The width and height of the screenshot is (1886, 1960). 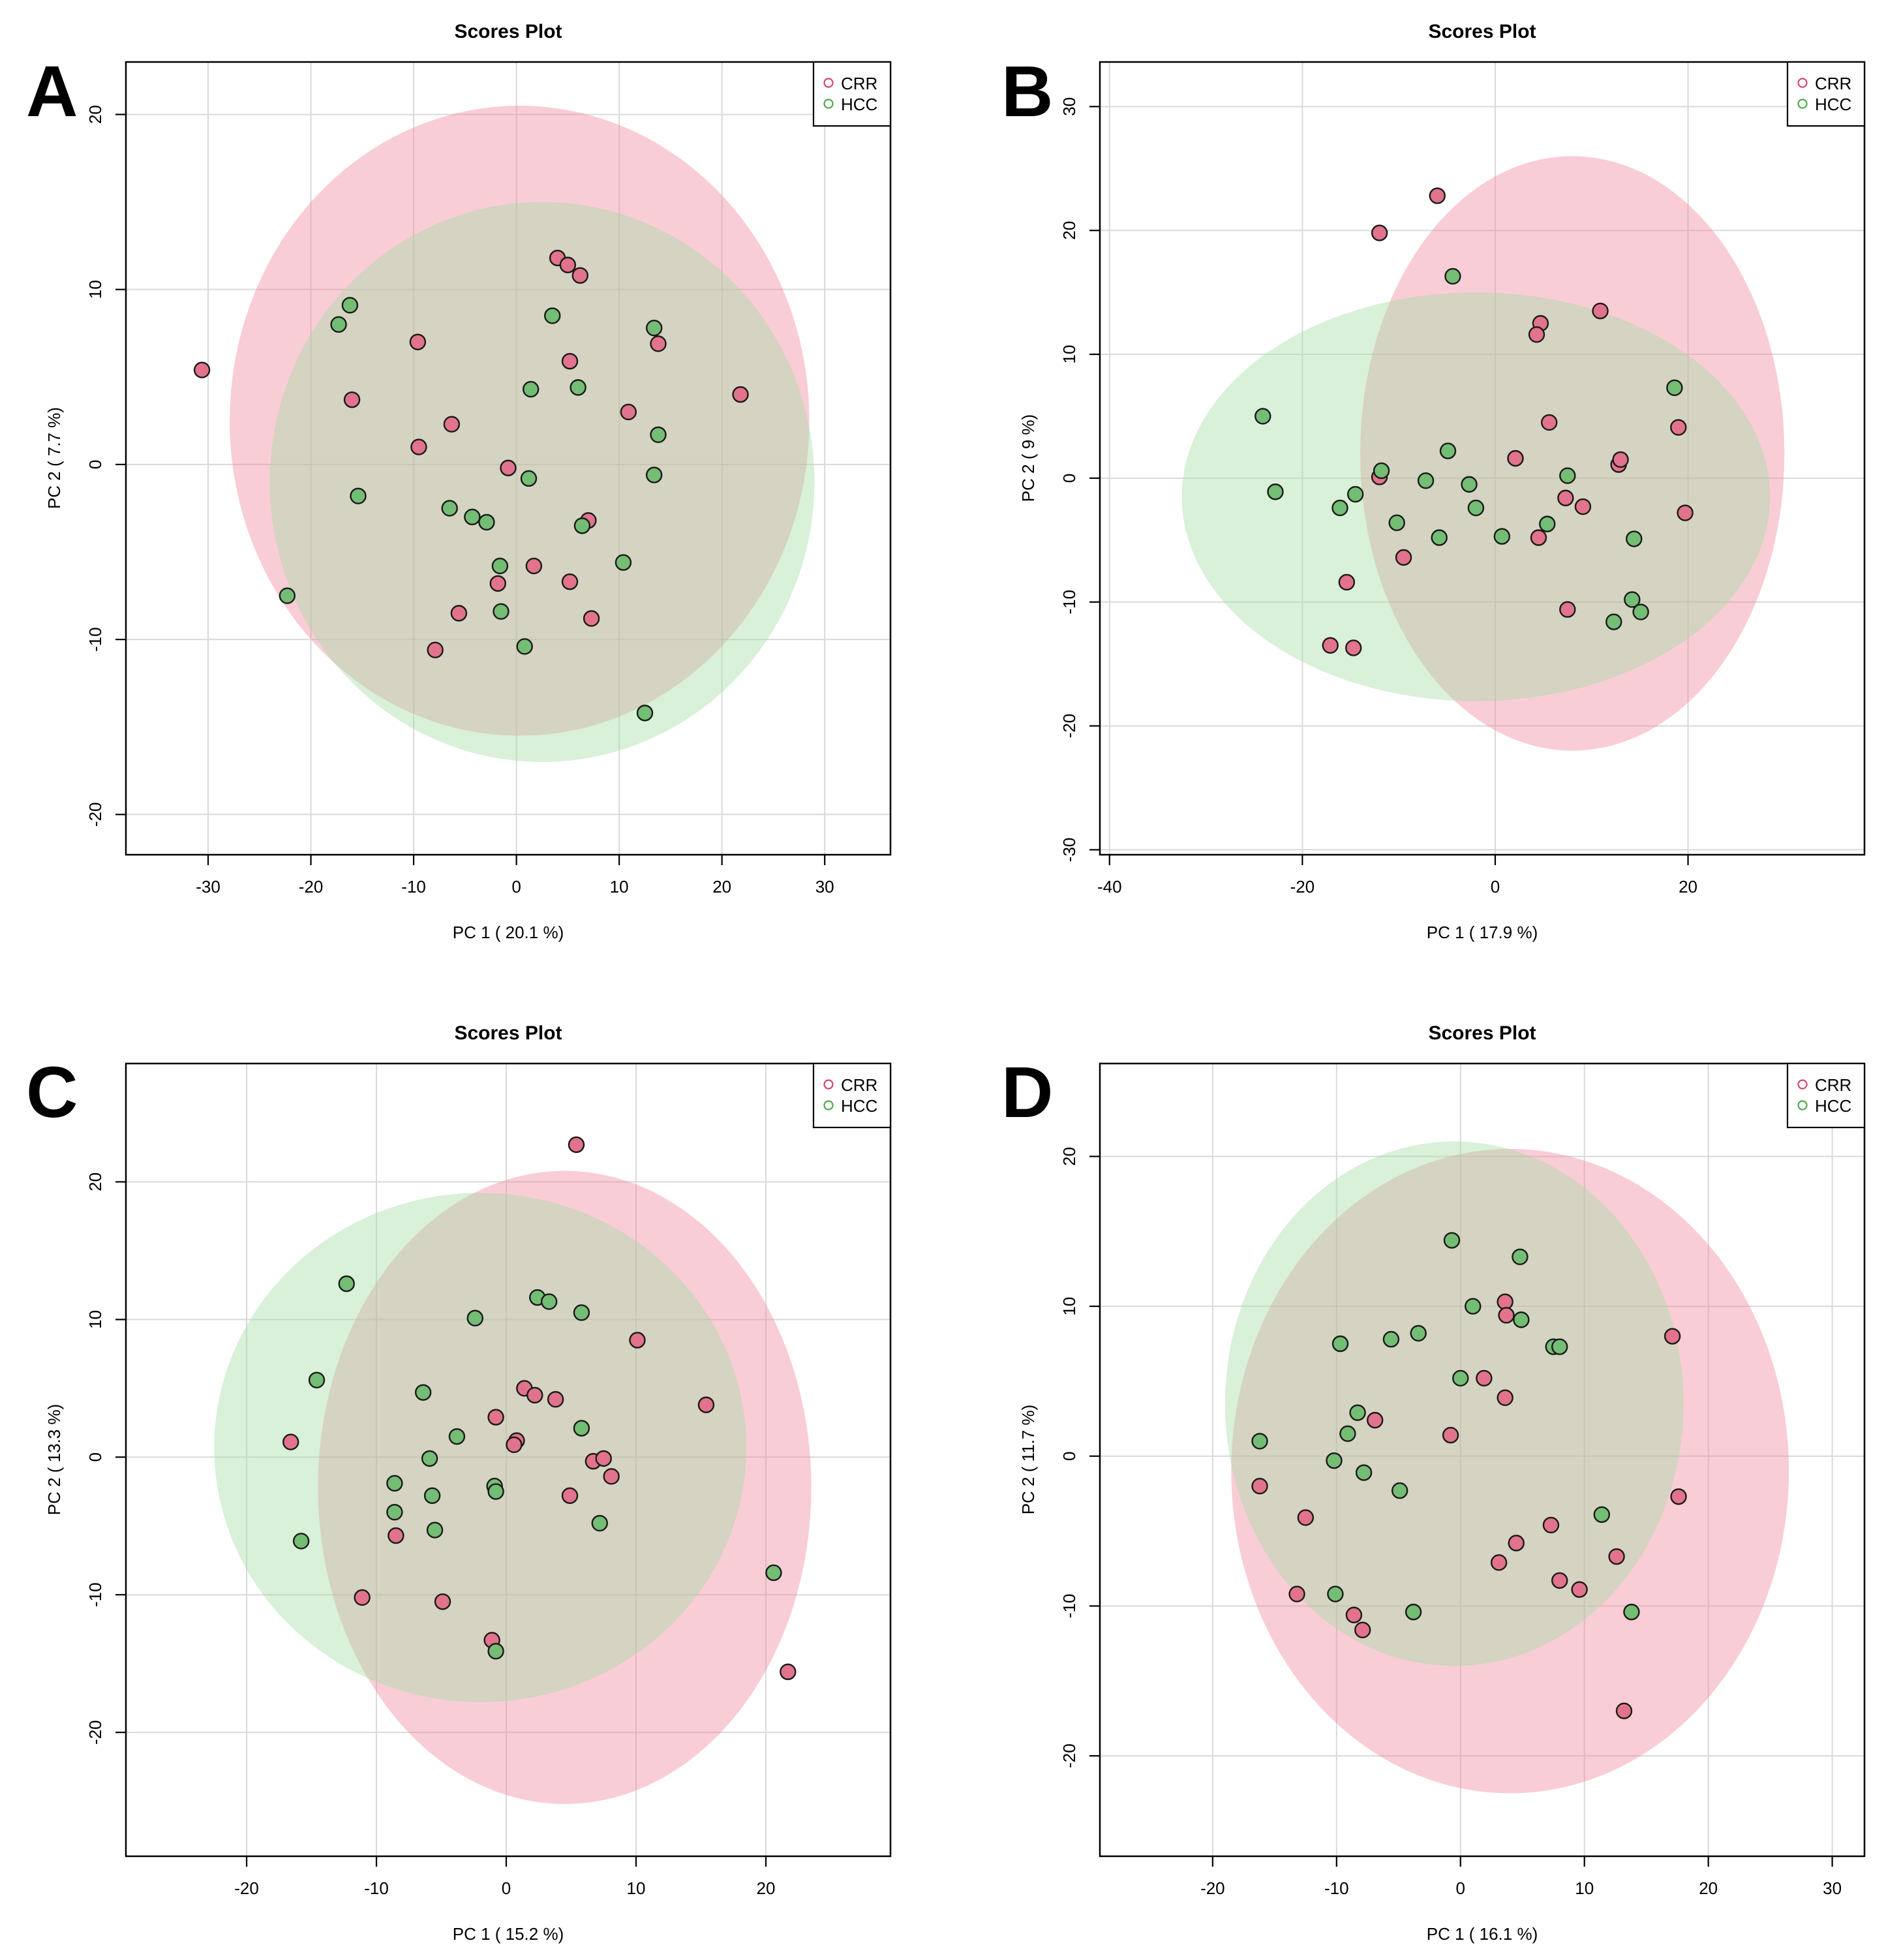 What do you see at coordinates (1069, 106) in the screenshot?
I see `y-tick-label-6: 30` at bounding box center [1069, 106].